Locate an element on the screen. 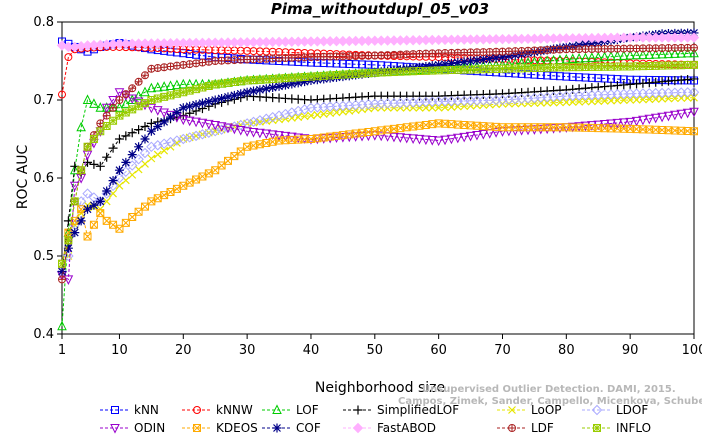  legend-label: KDEOS is located at coordinates (237, 427).